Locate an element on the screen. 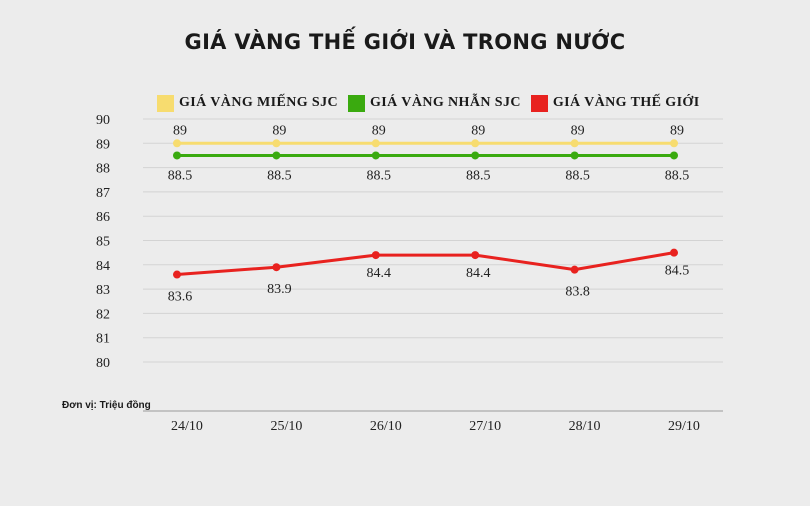  legend-item-nhan-sjc: GIÁ VÀNG NHẪN SJC is located at coordinates (434, 103).